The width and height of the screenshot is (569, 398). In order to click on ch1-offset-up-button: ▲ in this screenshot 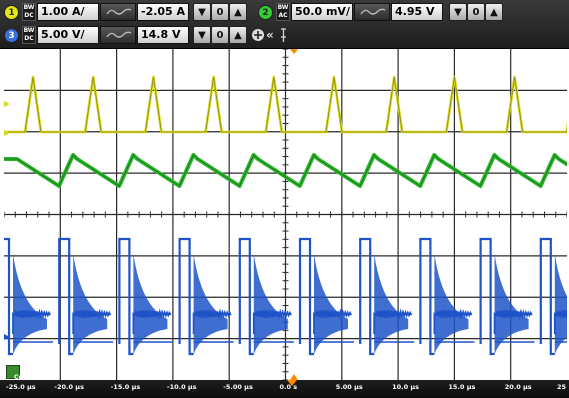, I will do `click(238, 12)`.